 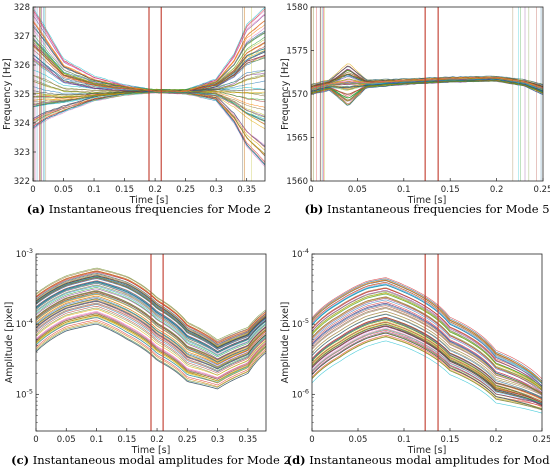 What do you see at coordinates (22, 37) in the screenshot?
I see `y-tick-label: 327` at bounding box center [22, 37].